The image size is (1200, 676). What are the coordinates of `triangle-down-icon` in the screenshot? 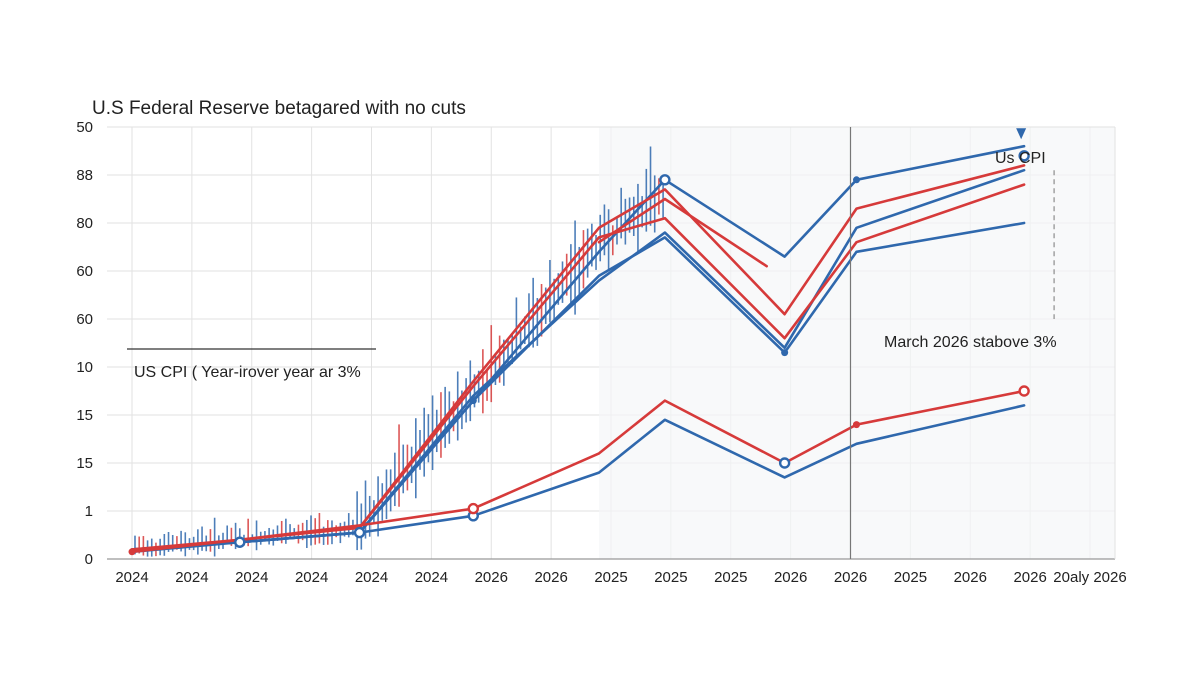 It's located at (1021, 134).